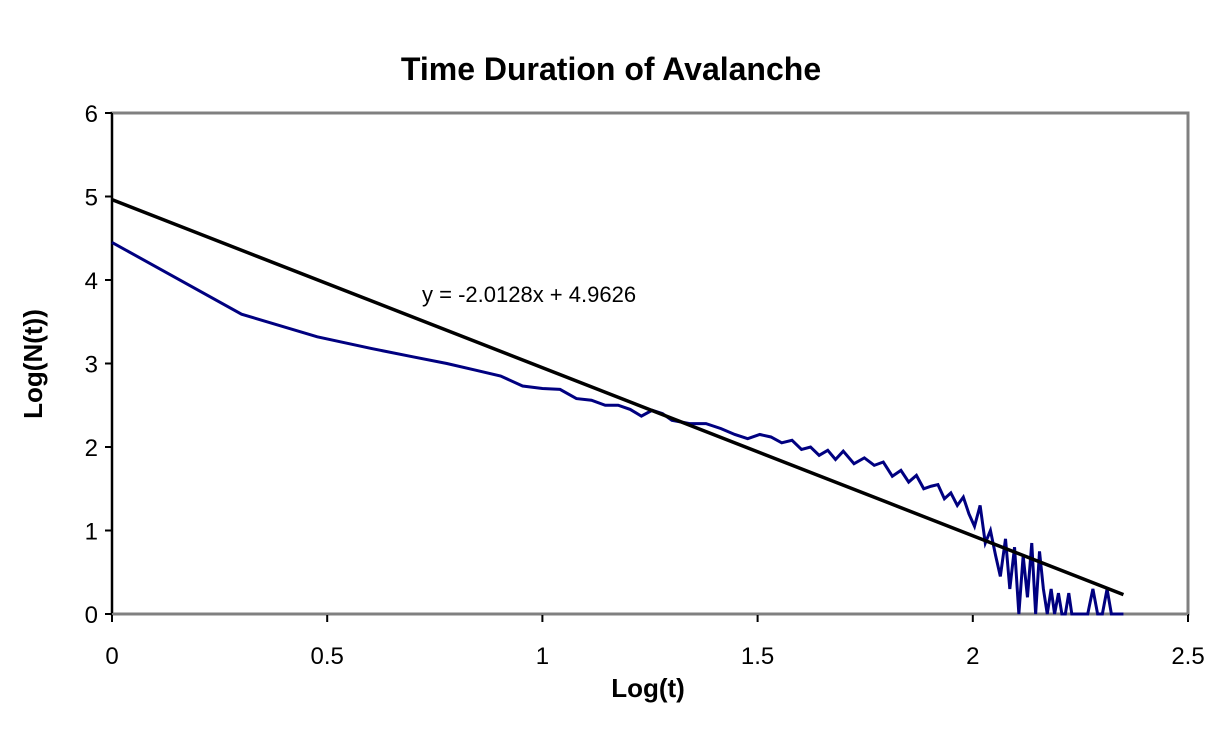  I want to click on y-tick-label: 3, so click(91, 365).